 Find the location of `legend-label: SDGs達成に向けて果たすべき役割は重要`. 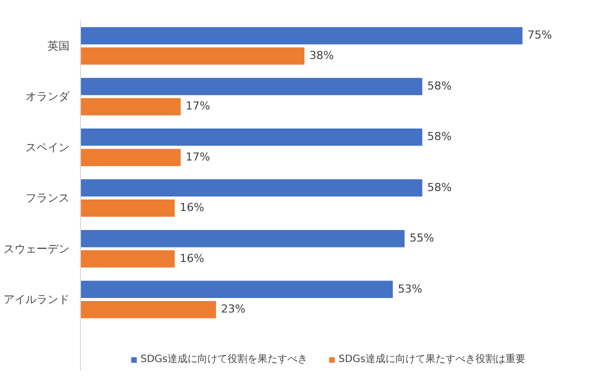

legend-label: SDGs達成に向けて果たすべき役割は重要 is located at coordinates (432, 359).